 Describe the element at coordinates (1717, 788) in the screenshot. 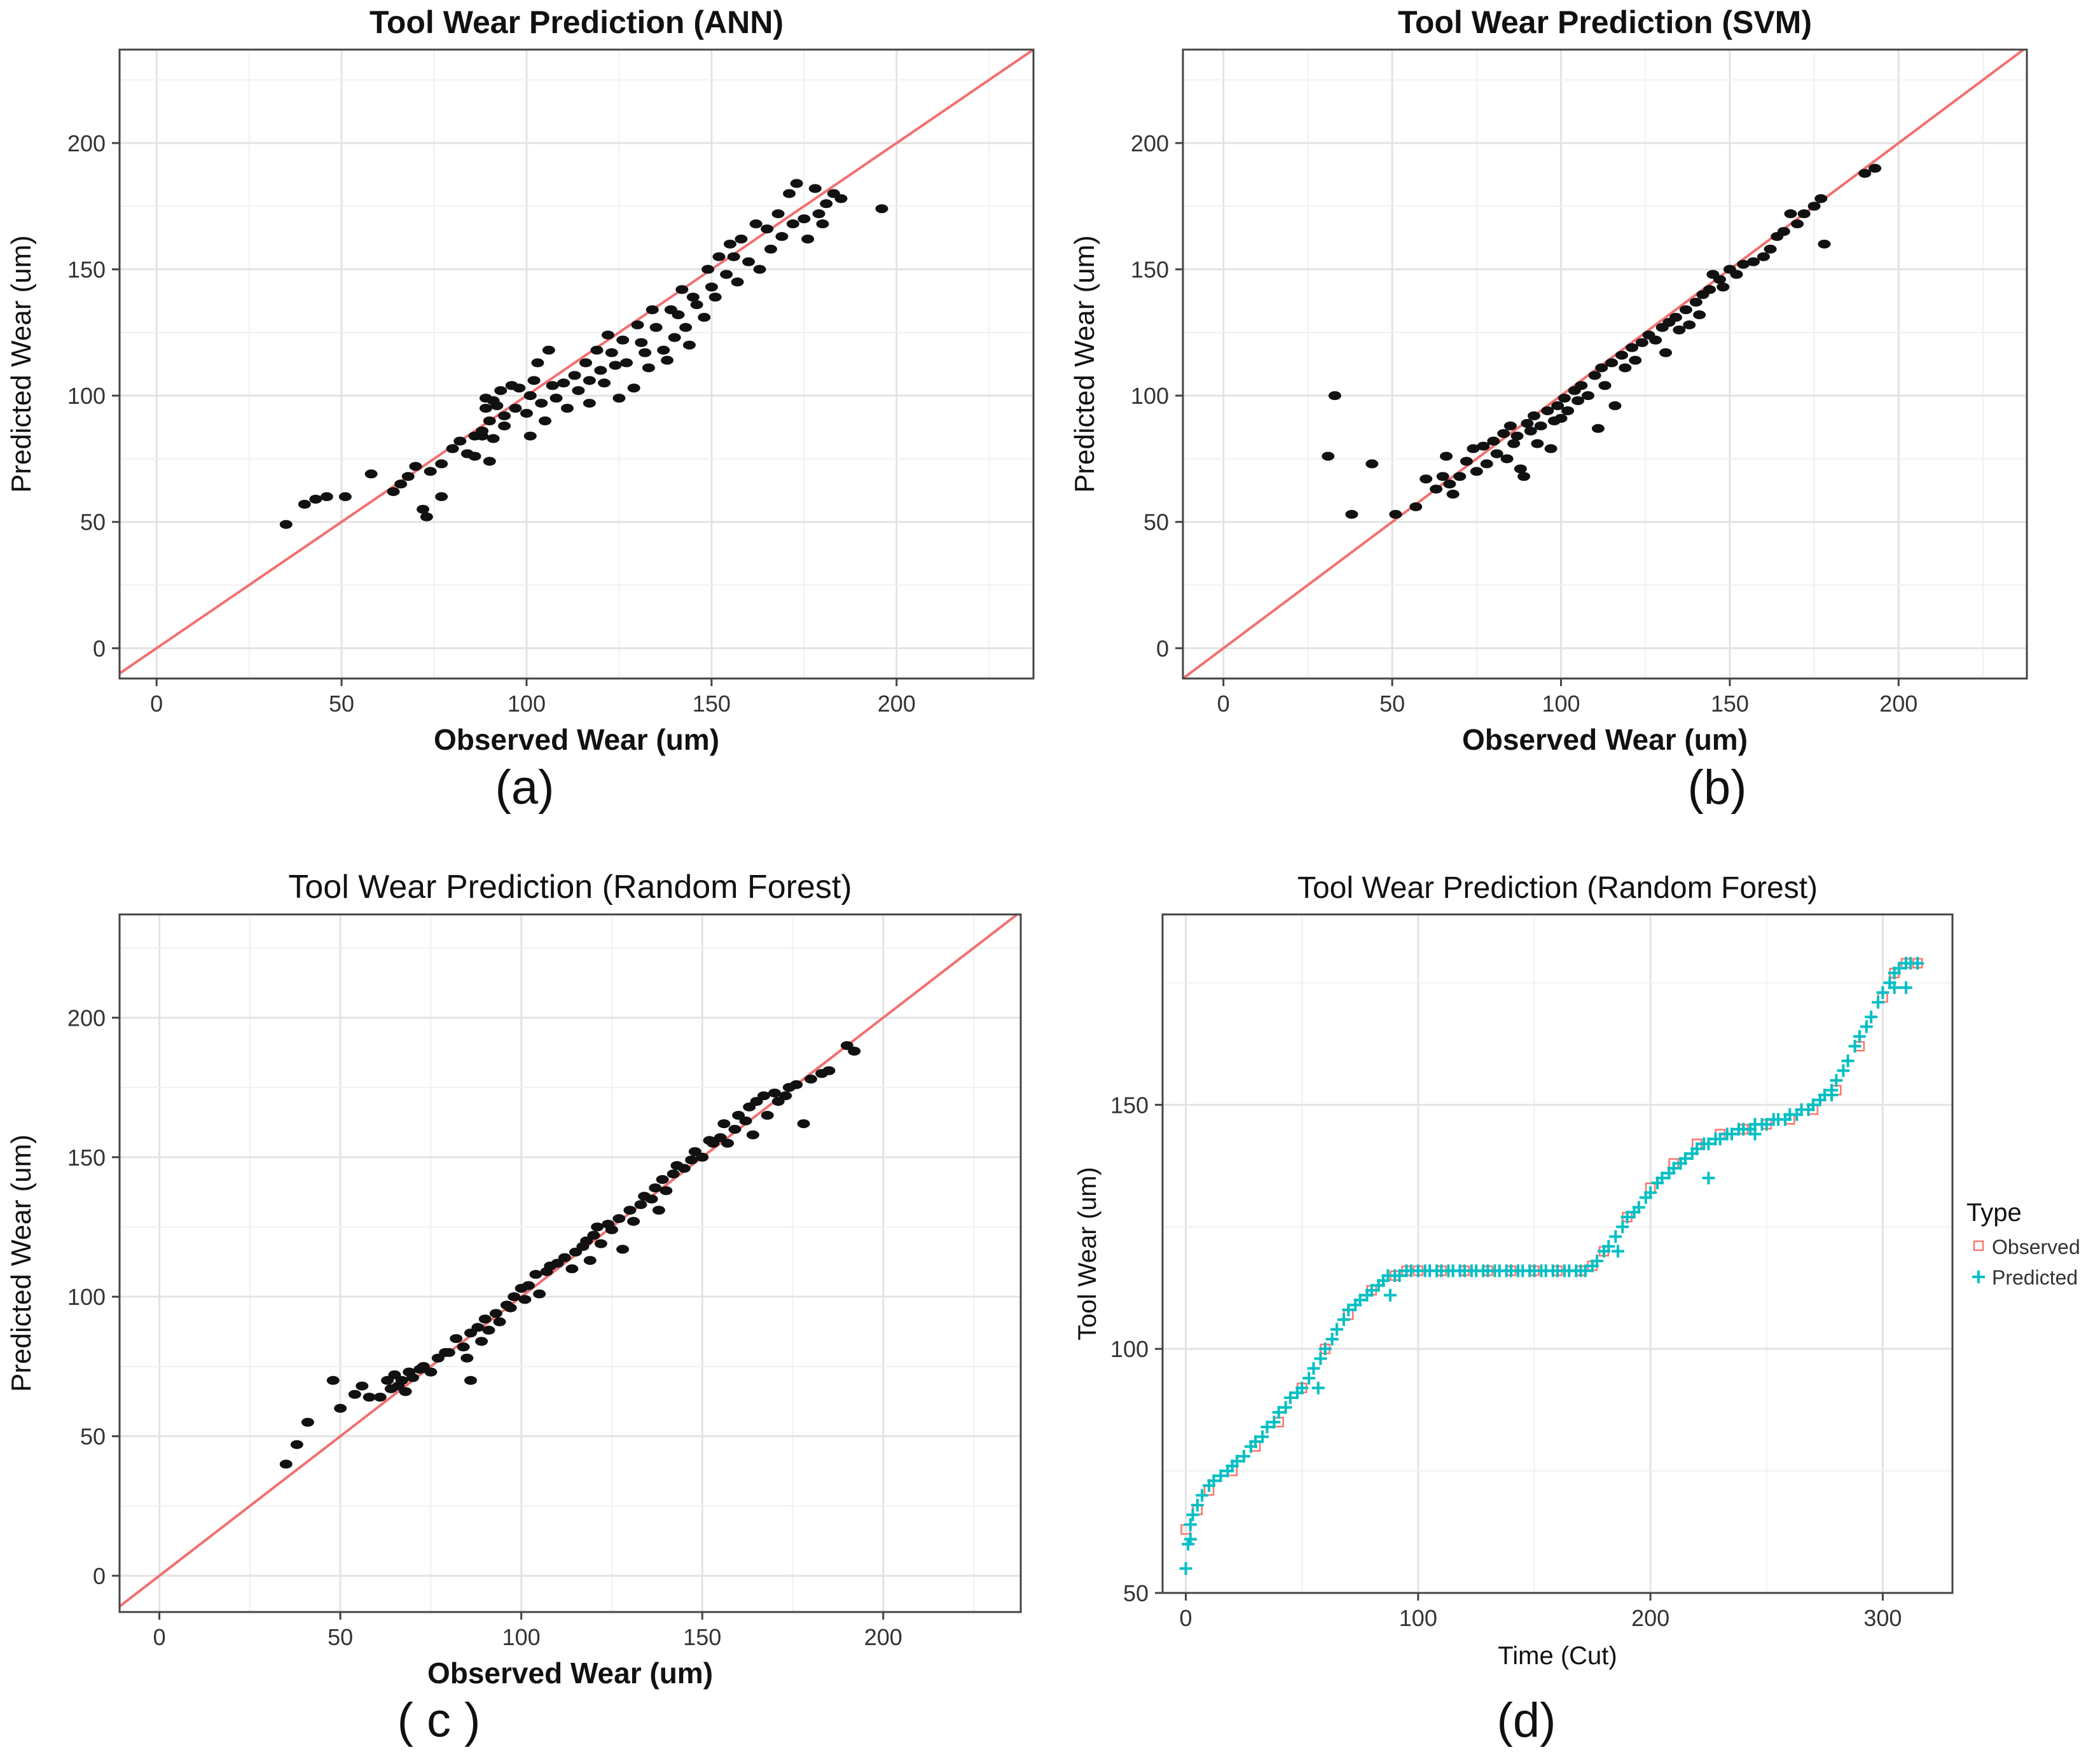

I see `caption-b: (b)` at that location.